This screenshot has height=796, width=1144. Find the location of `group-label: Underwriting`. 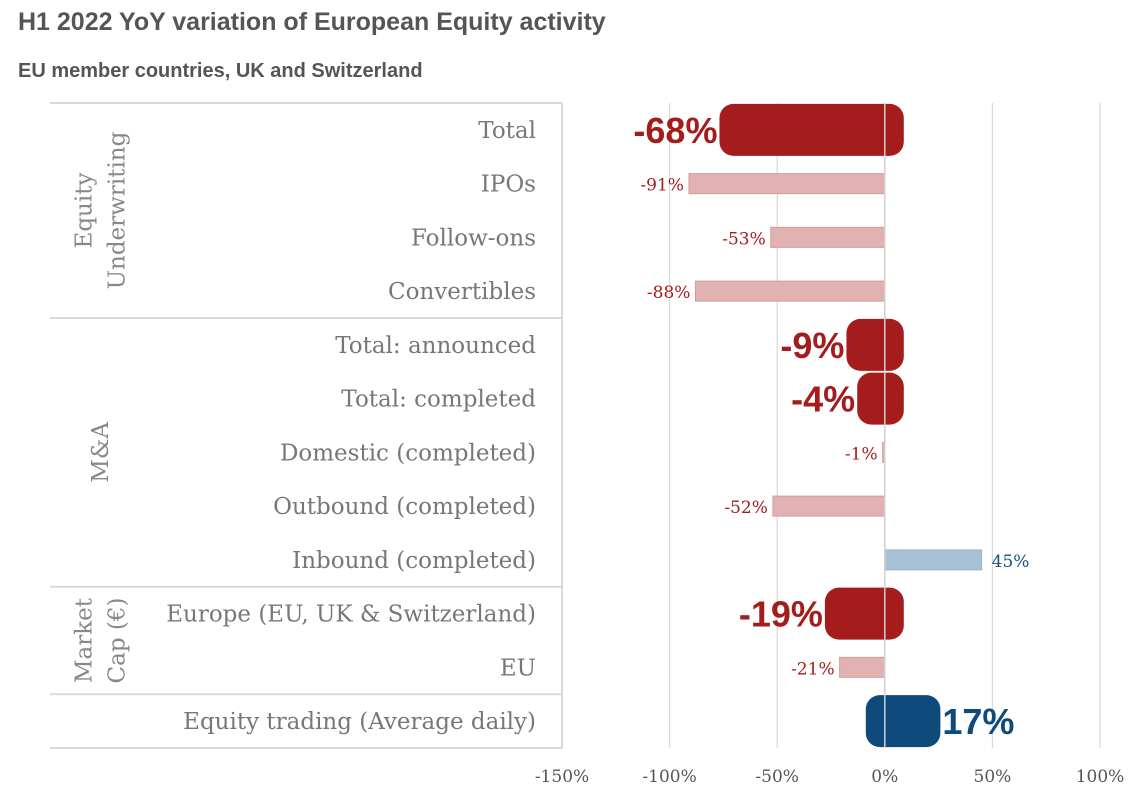

group-label: Underwriting is located at coordinates (118, 210).